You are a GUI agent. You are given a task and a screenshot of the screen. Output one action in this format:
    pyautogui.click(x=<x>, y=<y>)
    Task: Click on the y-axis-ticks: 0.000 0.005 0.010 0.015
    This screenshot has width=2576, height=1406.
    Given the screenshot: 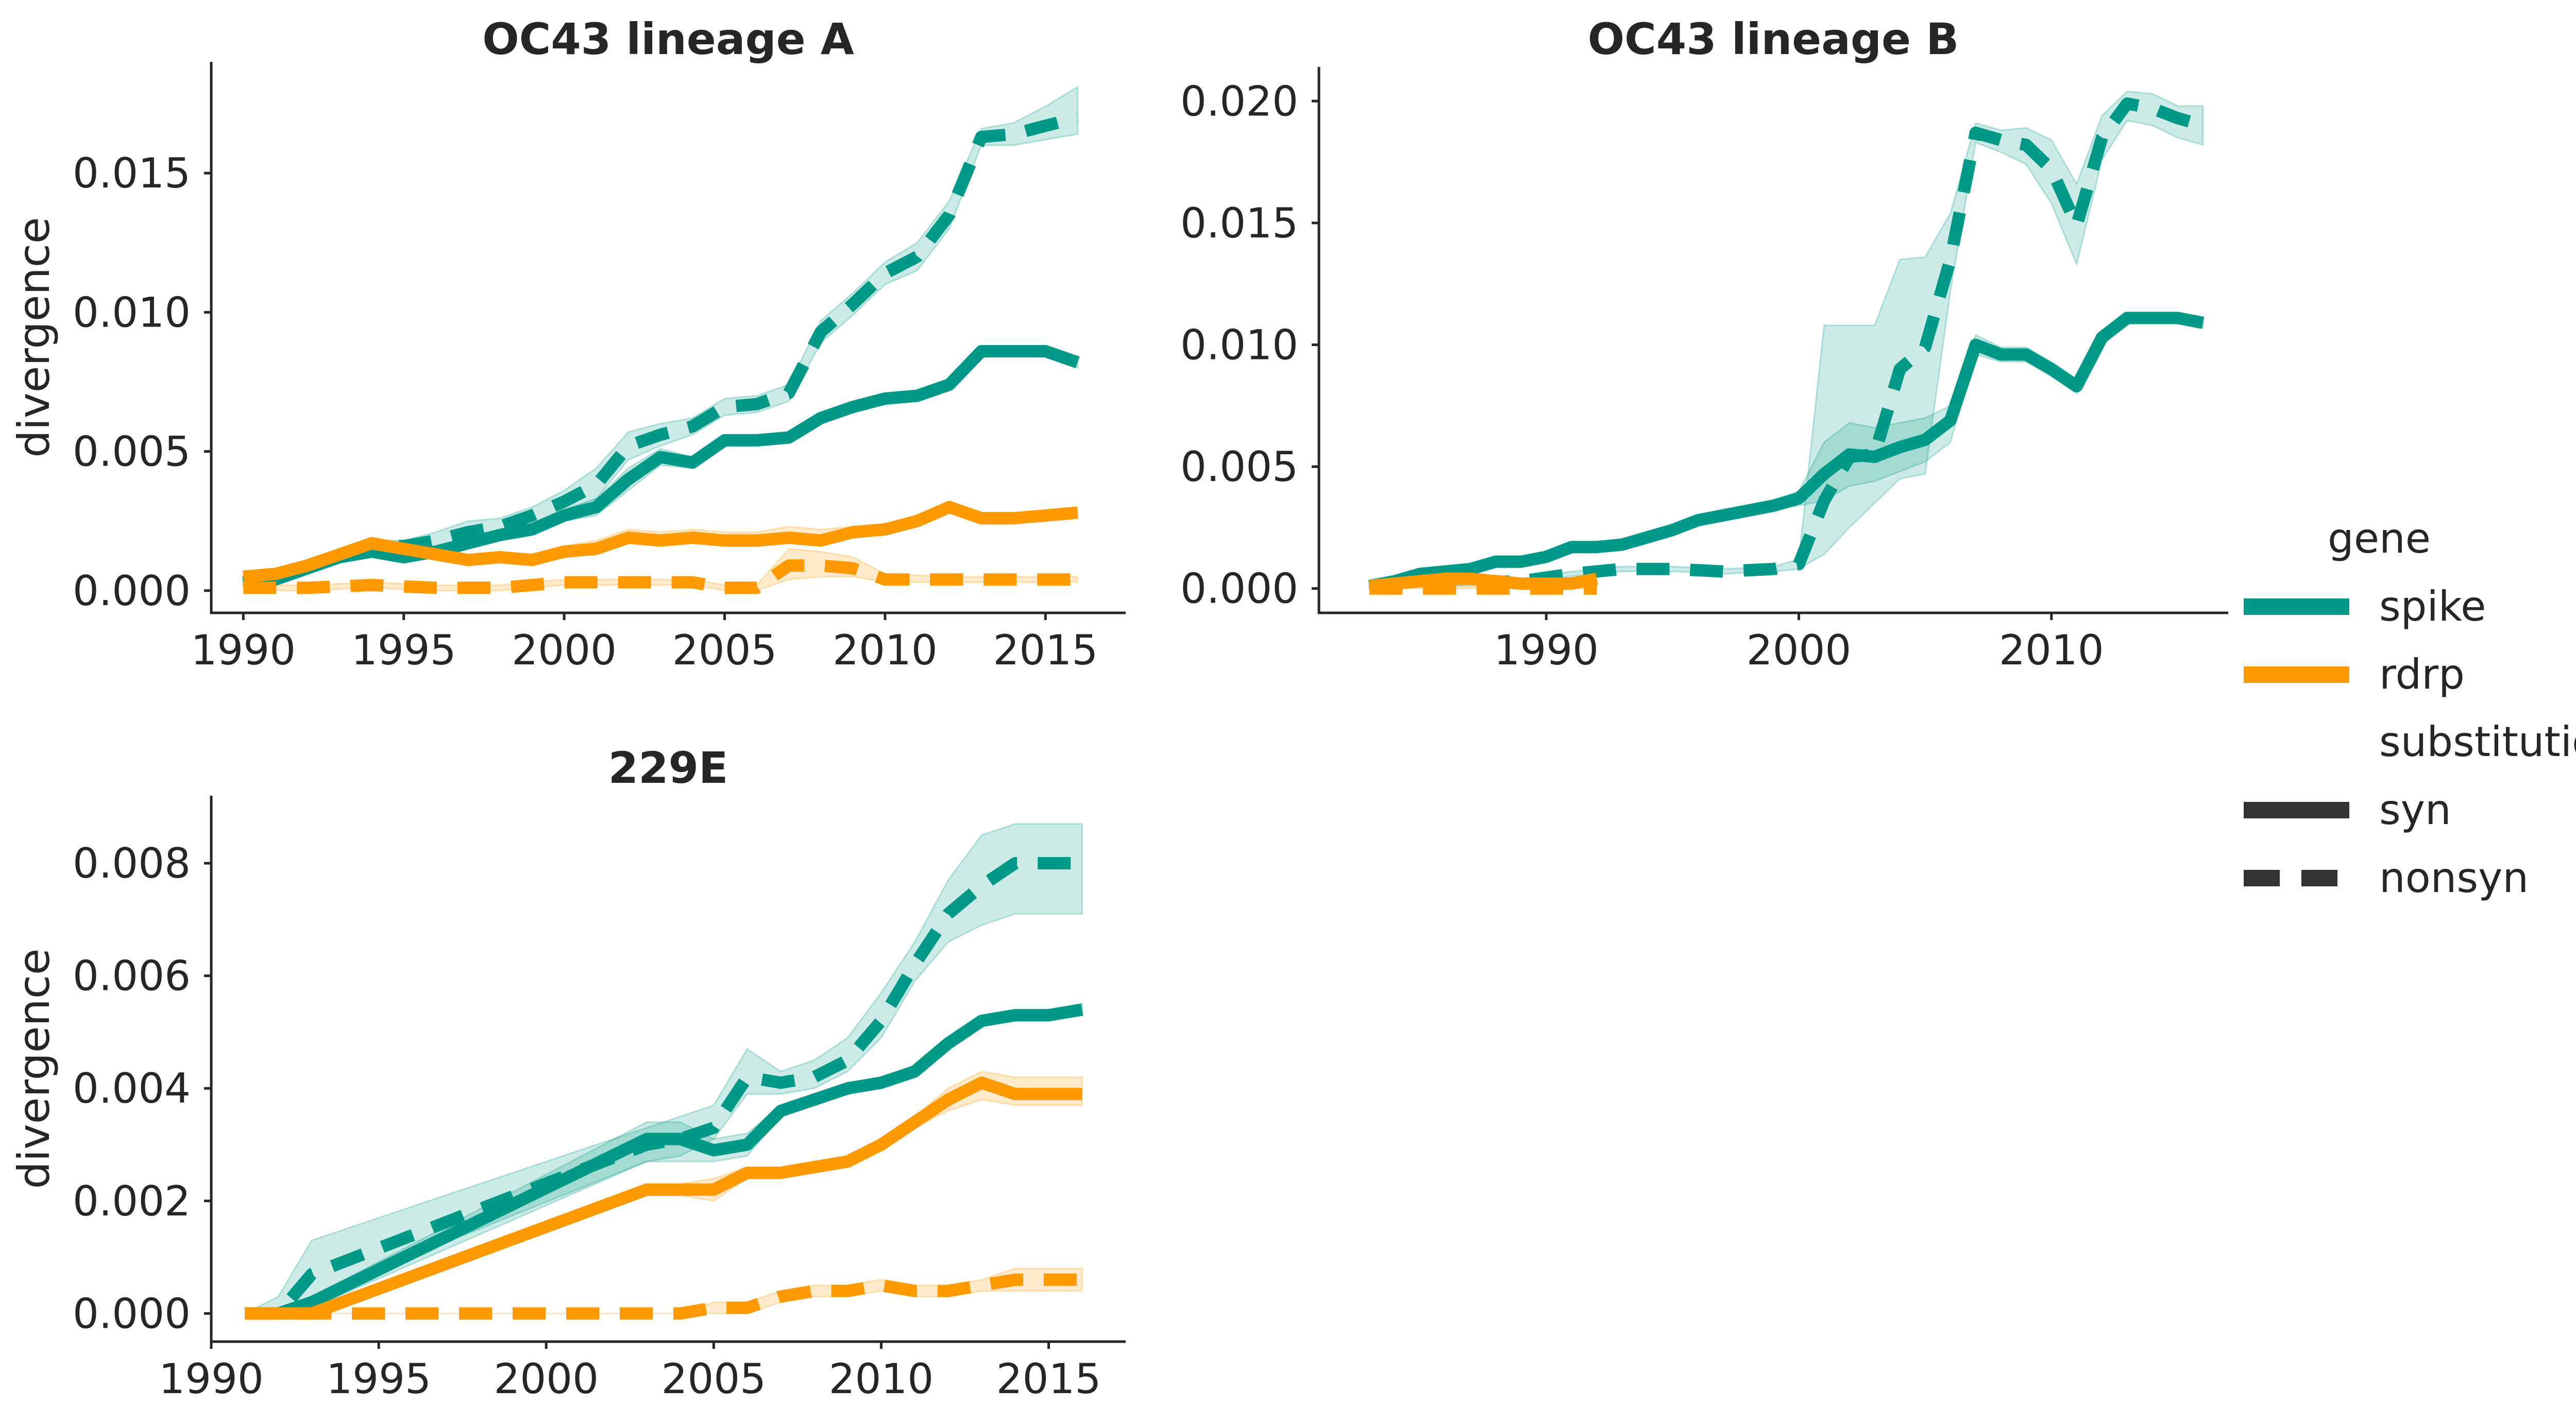 What is the action you would take?
    pyautogui.click(x=142, y=382)
    